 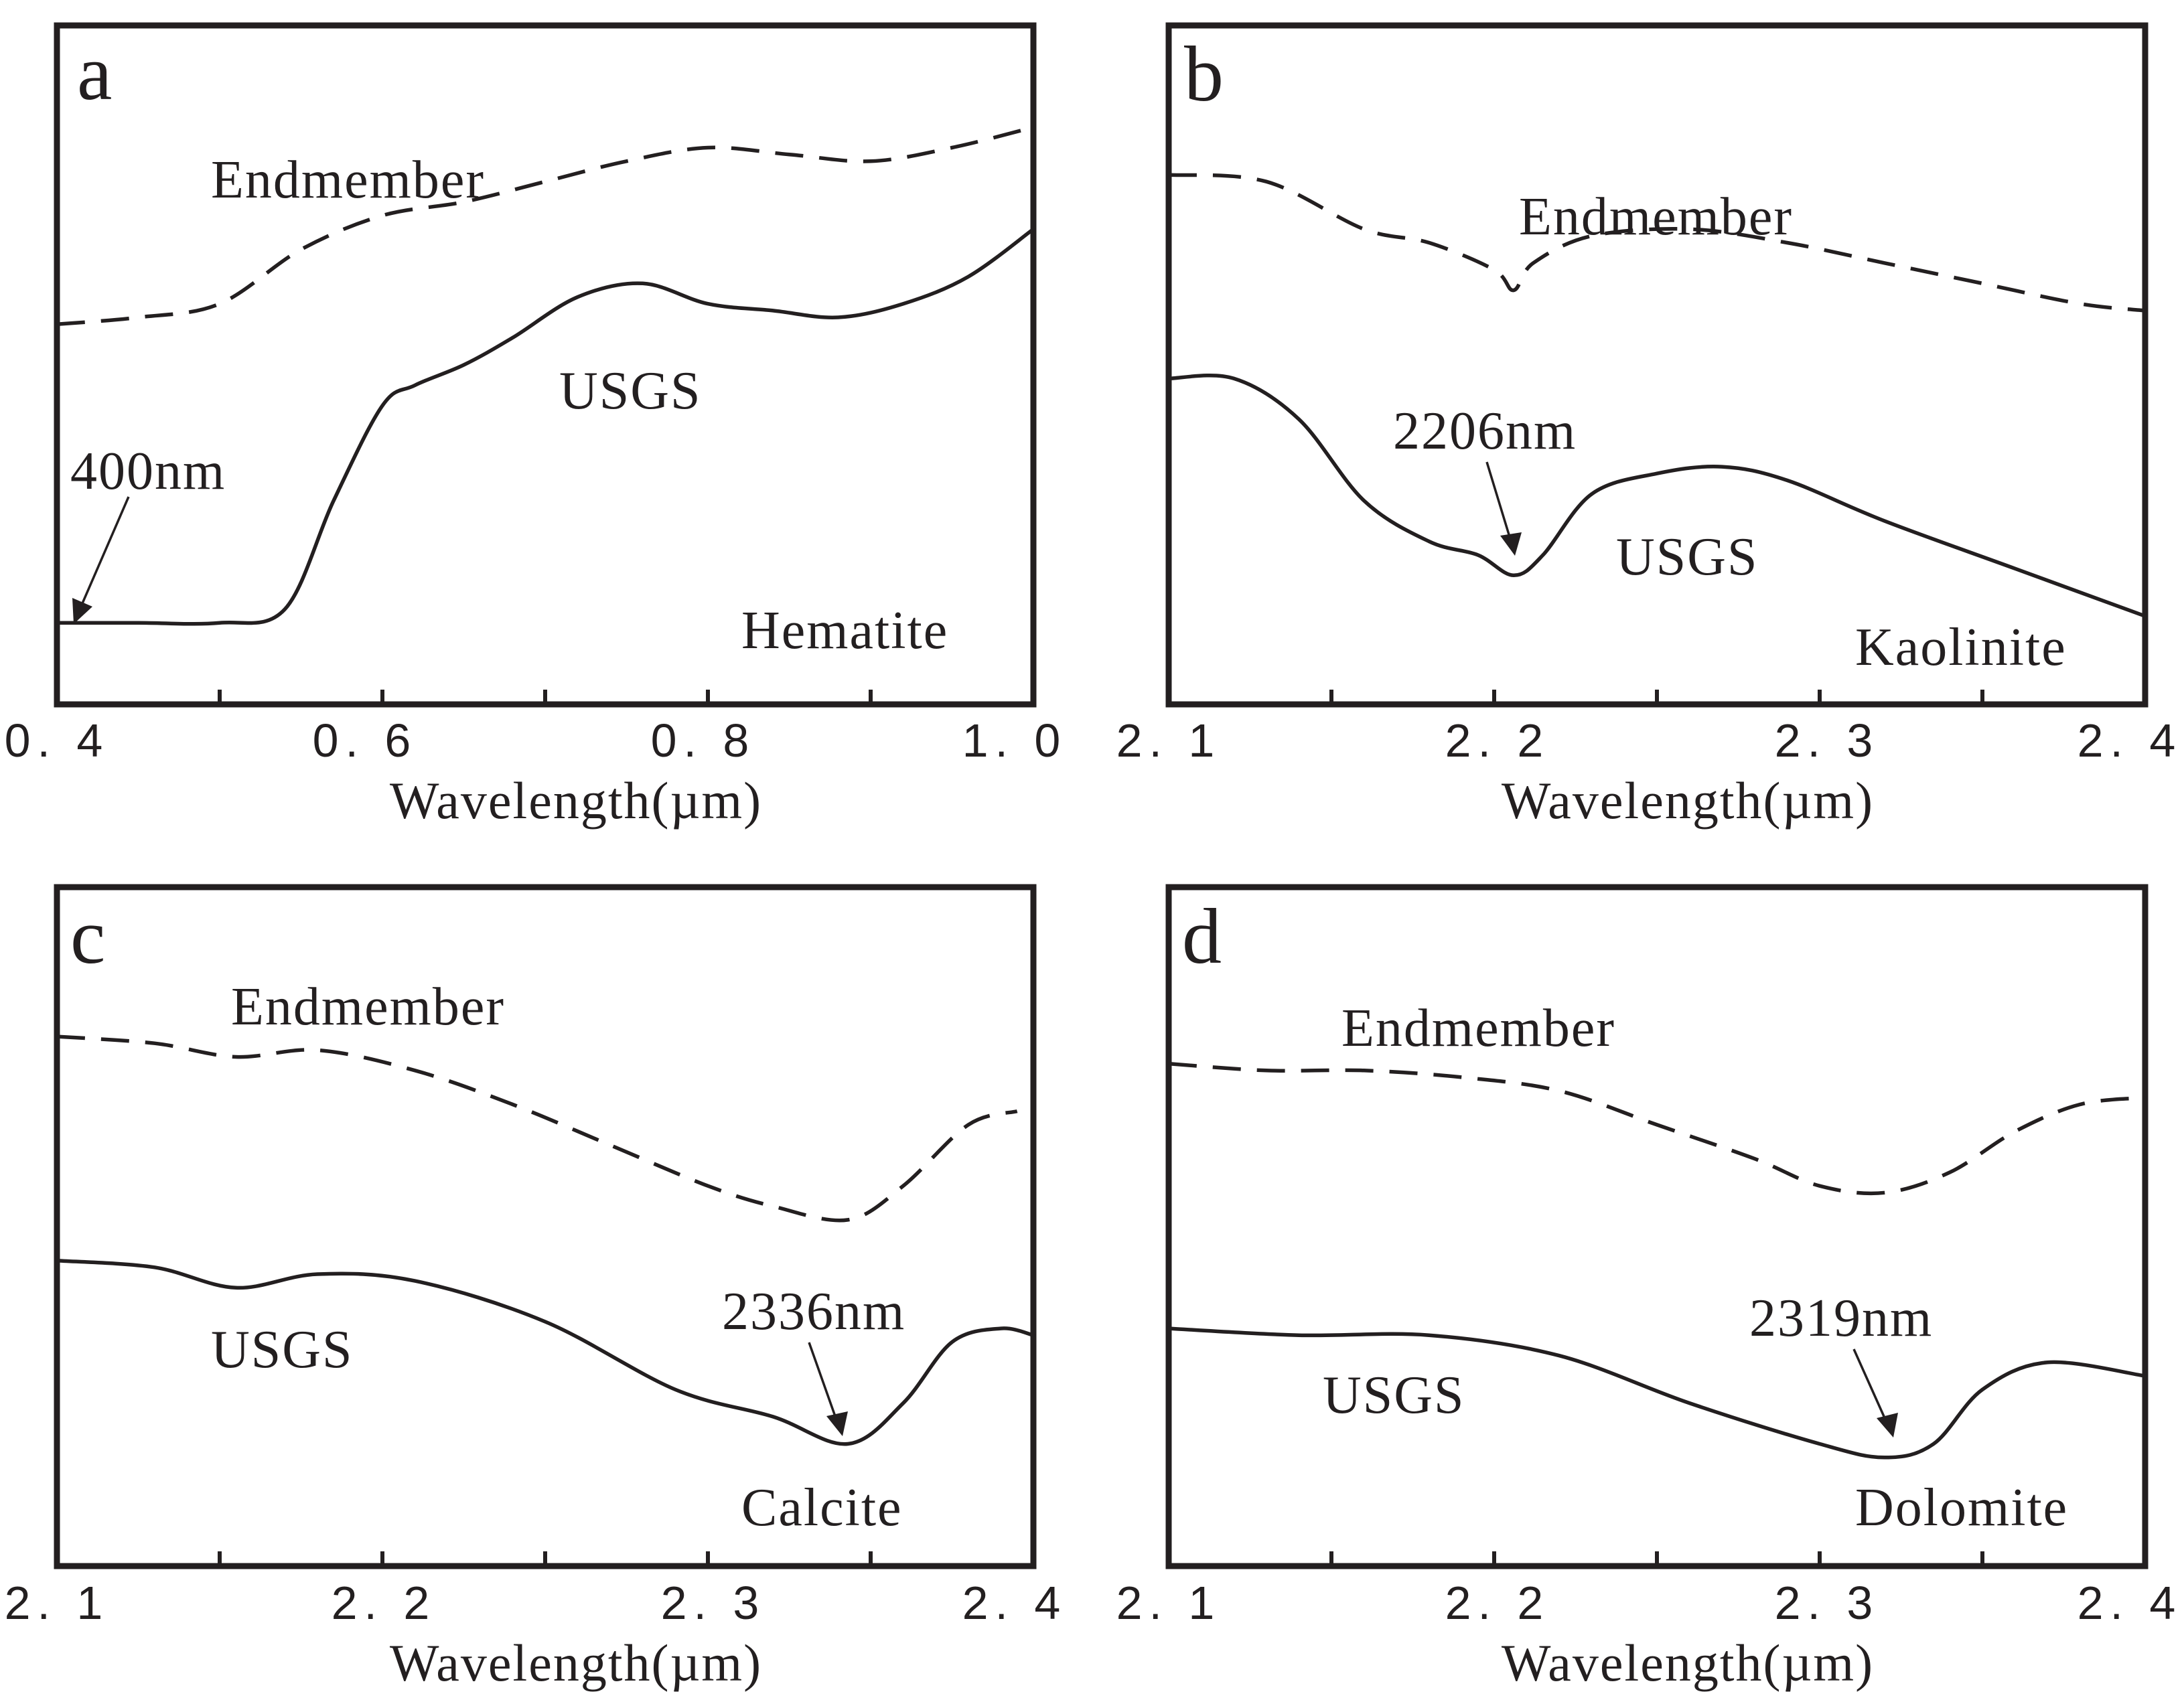 What do you see at coordinates (1485, 432) in the screenshot?
I see `panel-b-annotation: 2206nm` at bounding box center [1485, 432].